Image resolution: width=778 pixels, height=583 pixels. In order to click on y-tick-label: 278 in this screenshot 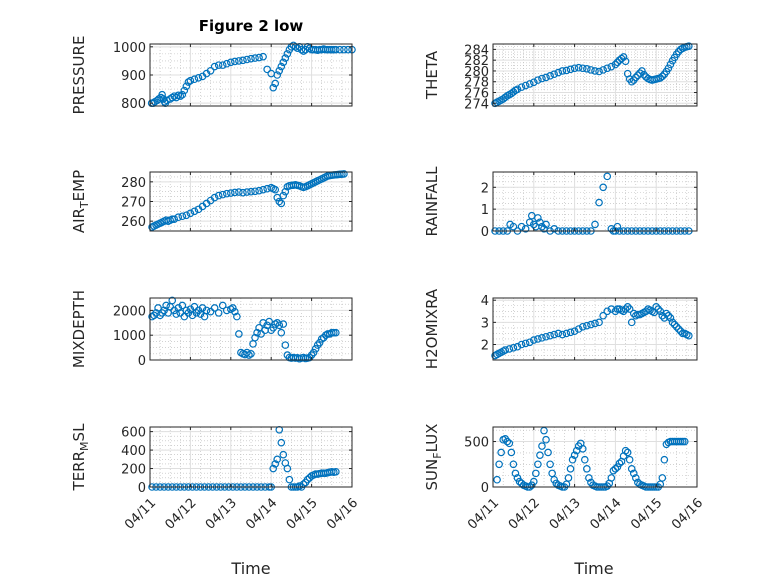, I will do `click(476, 83)`.